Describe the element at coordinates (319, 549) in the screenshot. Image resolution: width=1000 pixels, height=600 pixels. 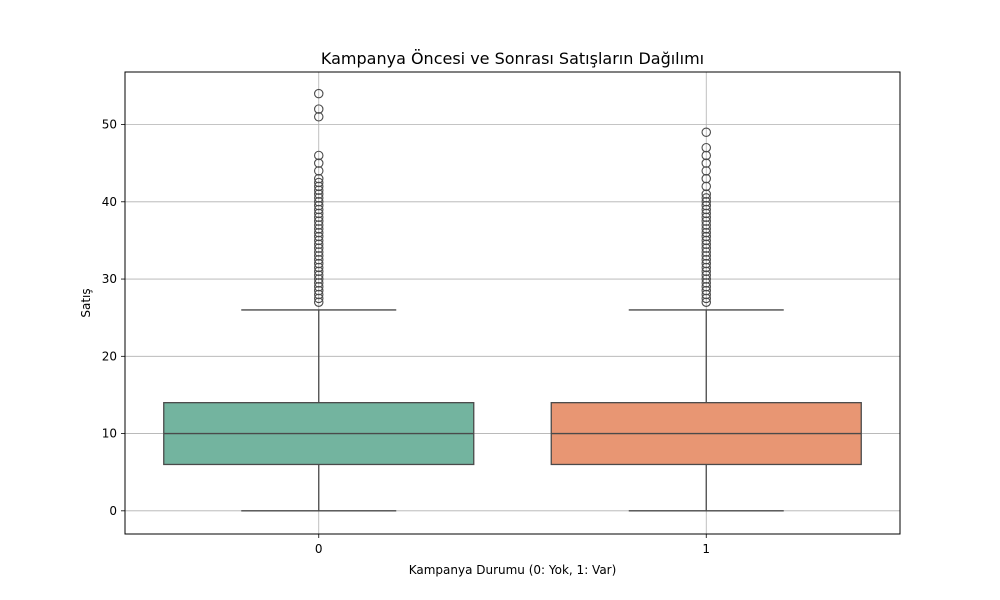
I see `x-tick-label: 0` at that location.